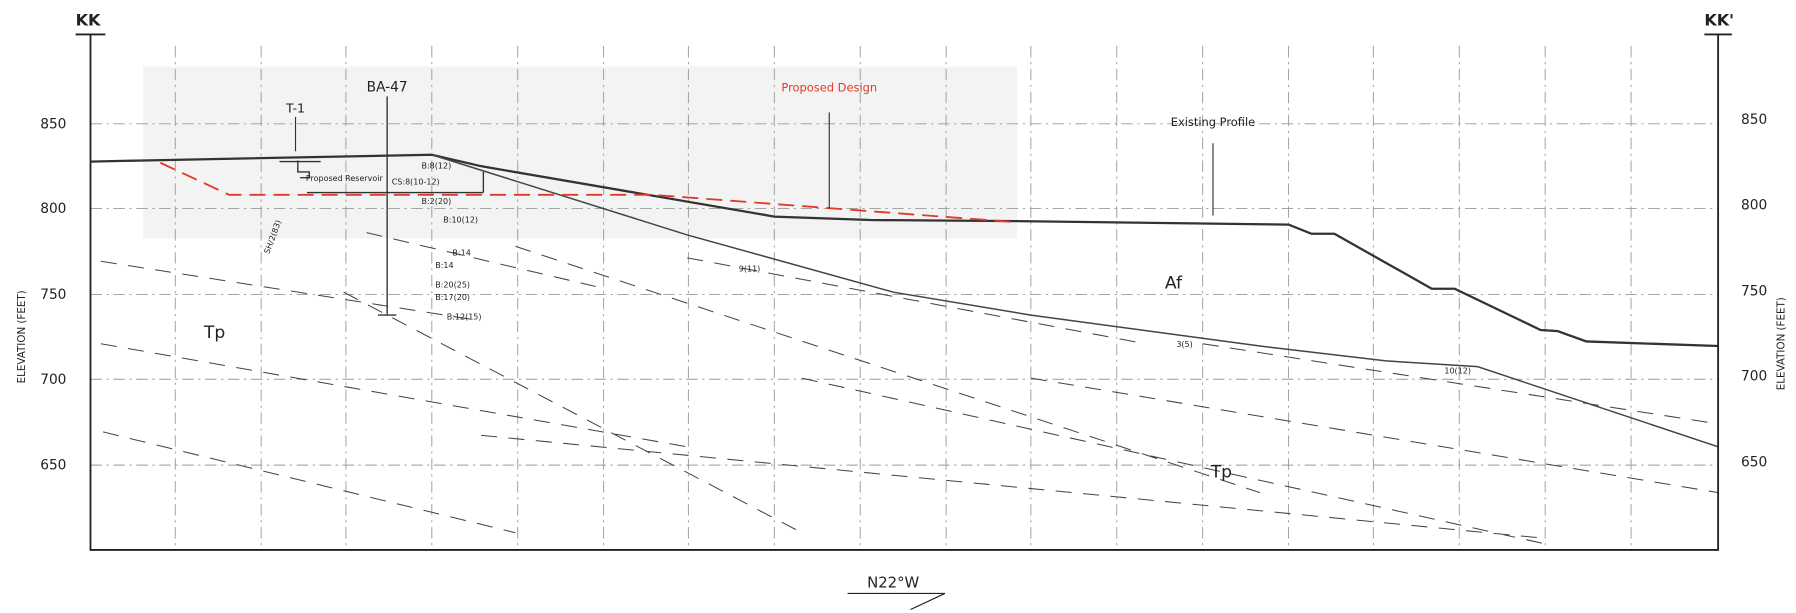 The image size is (1796, 613). What do you see at coordinates (452, 285) in the screenshot?
I see `boring-label: B:20(25)` at bounding box center [452, 285].